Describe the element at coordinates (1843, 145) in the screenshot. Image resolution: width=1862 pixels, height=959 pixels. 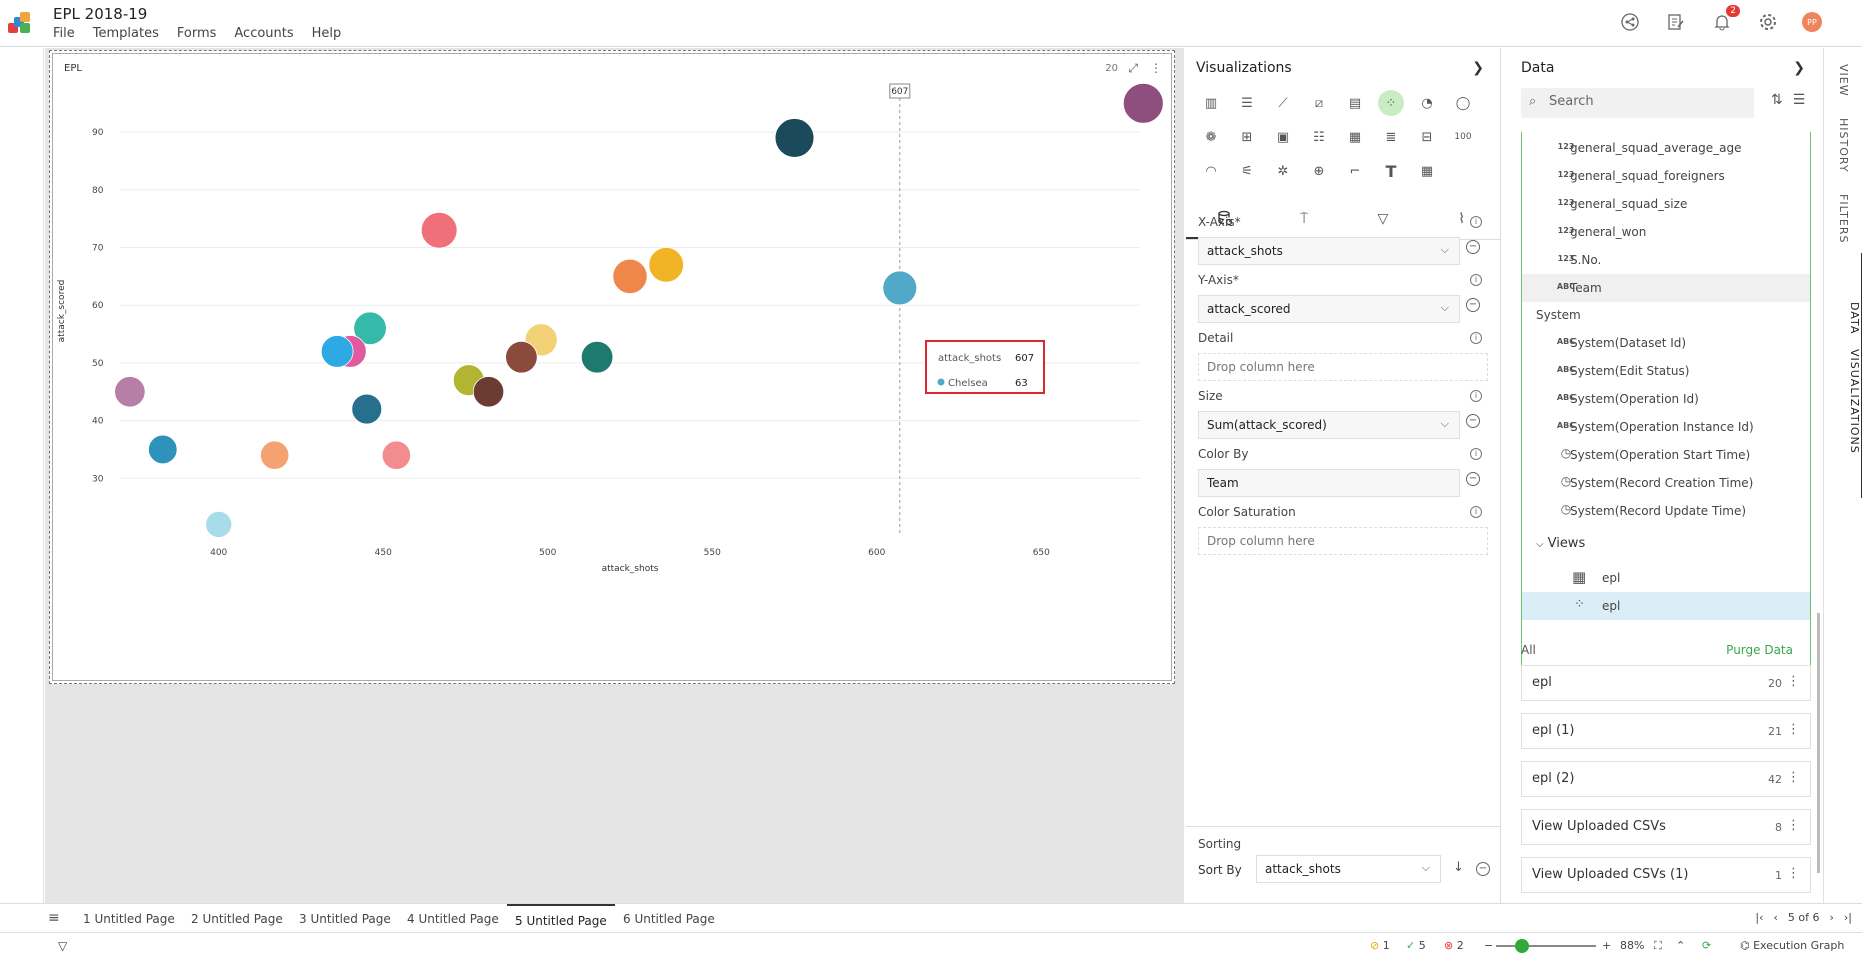
I see `tab-history: HISTORY` at that location.